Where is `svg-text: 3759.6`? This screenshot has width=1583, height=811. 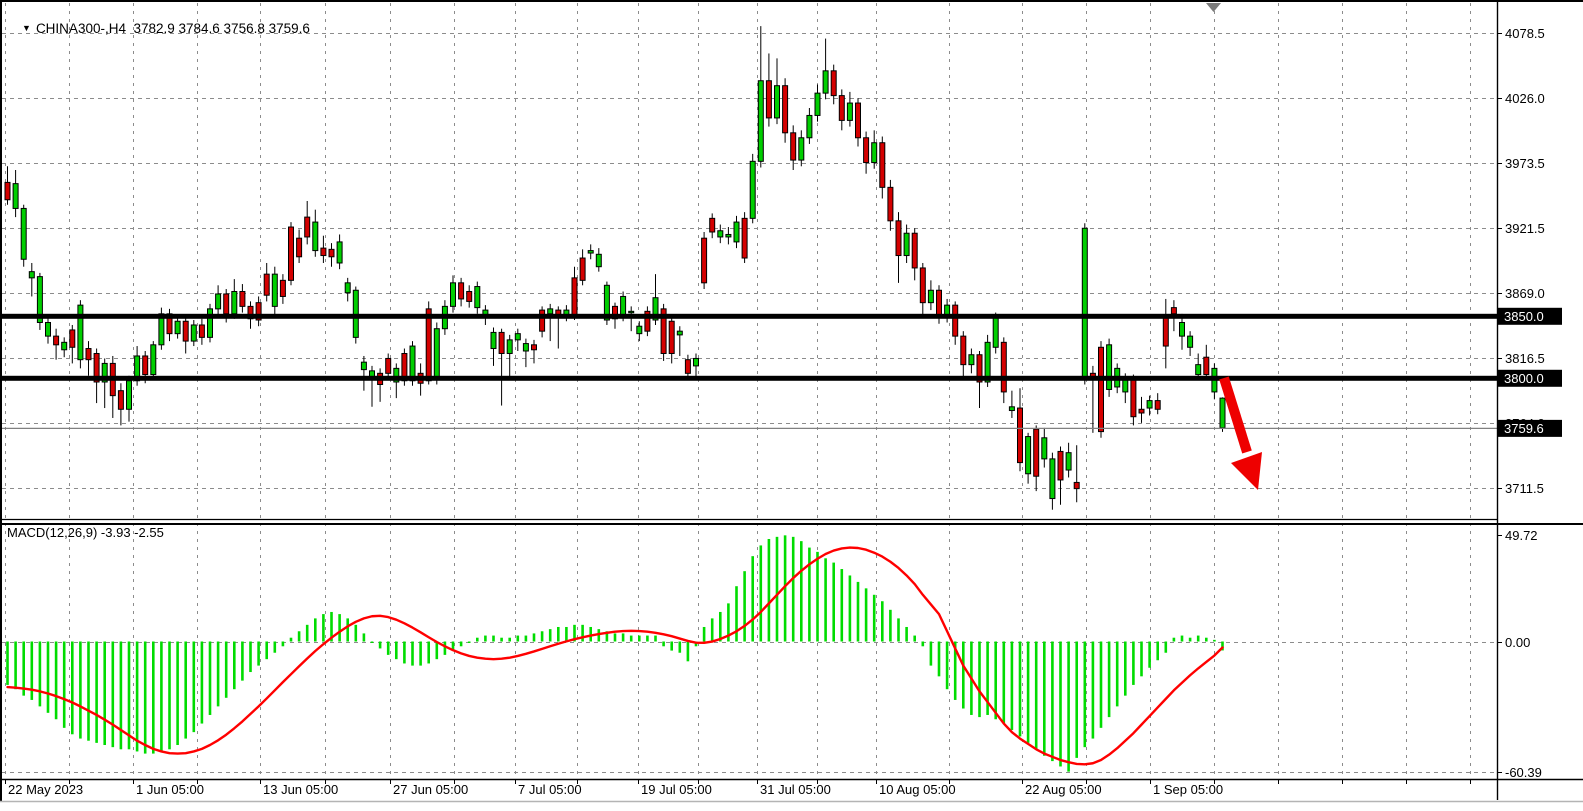
svg-text: 3759.6 is located at coordinates (1524, 428).